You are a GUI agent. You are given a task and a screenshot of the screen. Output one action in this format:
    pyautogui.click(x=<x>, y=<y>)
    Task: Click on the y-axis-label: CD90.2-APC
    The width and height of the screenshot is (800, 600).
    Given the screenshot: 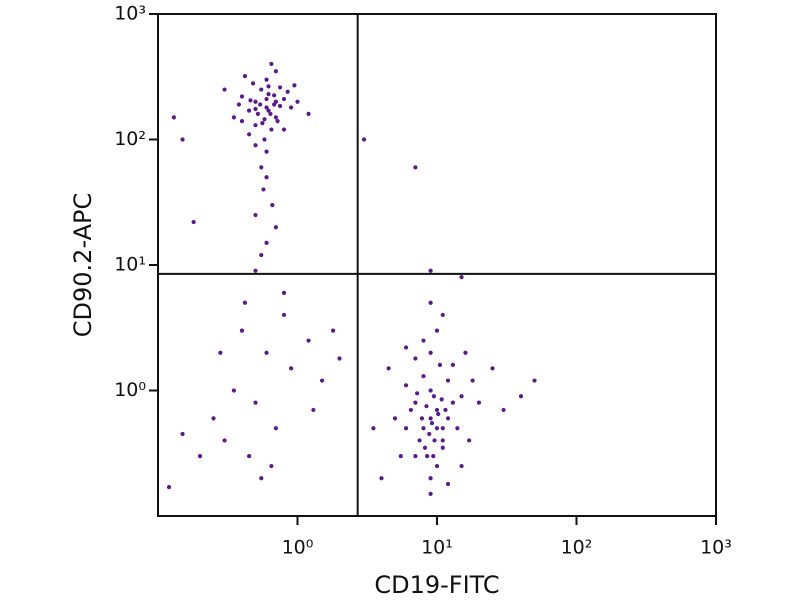 What is the action you would take?
    pyautogui.click(x=83, y=265)
    